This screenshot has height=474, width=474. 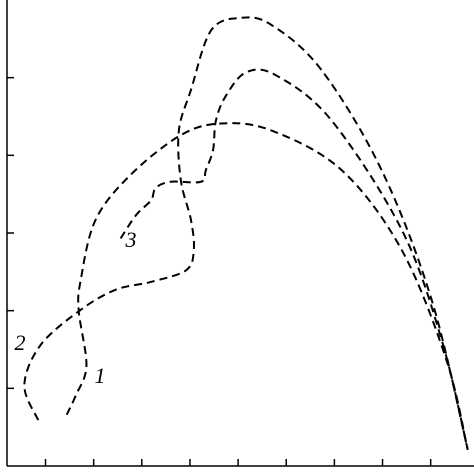 What do you see at coordinates (100, 375) in the screenshot?
I see `series-label: 1` at bounding box center [100, 375].